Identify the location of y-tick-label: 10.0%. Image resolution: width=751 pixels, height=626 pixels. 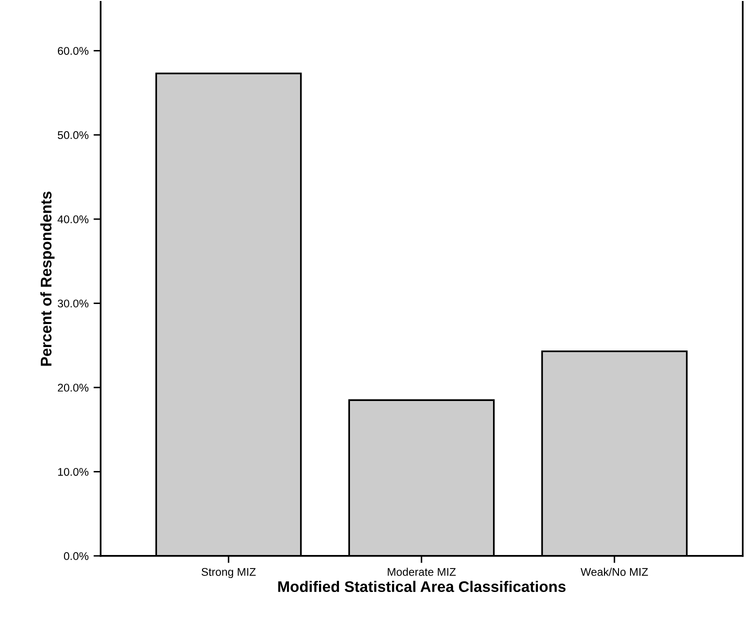
(73, 472).